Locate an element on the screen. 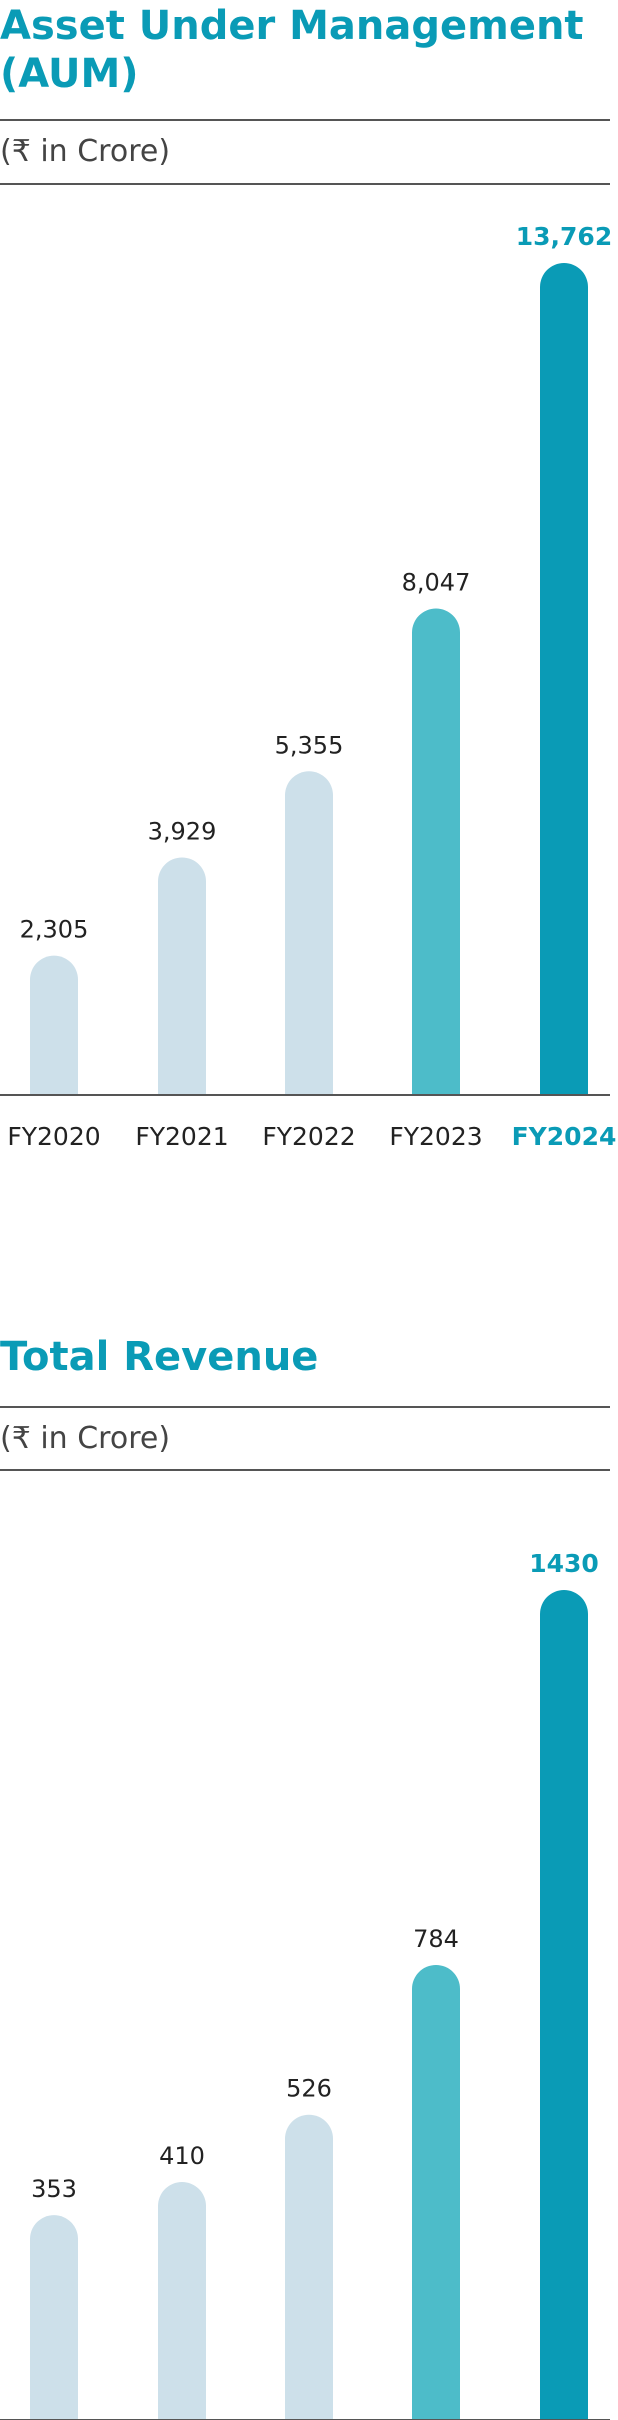 The height and width of the screenshot is (2420, 618). revenue-bar-fy2023 is located at coordinates (436, 2192).